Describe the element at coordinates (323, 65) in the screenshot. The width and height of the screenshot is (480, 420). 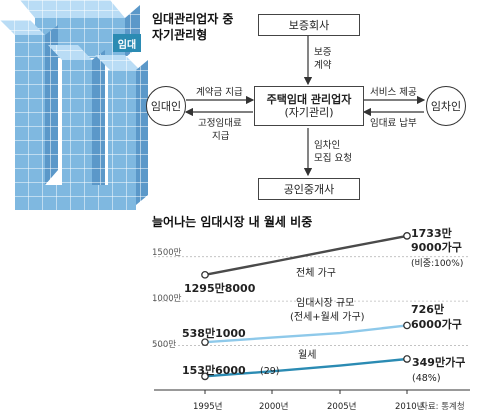
I see `edge-guarantee-l2: 계약` at that location.